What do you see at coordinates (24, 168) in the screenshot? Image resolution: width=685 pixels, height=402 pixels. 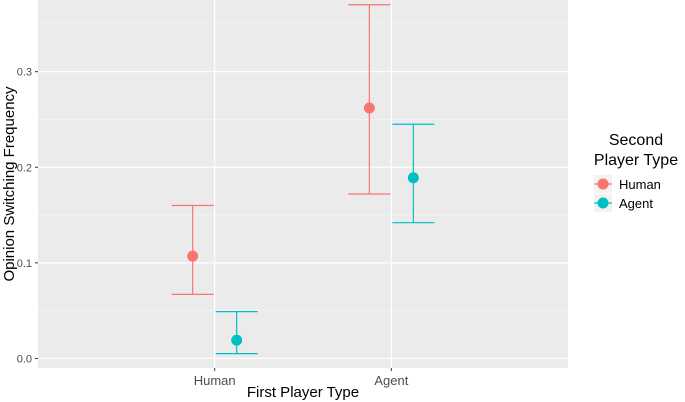 I see `y-tick-label: 0.2` at bounding box center [24, 168].